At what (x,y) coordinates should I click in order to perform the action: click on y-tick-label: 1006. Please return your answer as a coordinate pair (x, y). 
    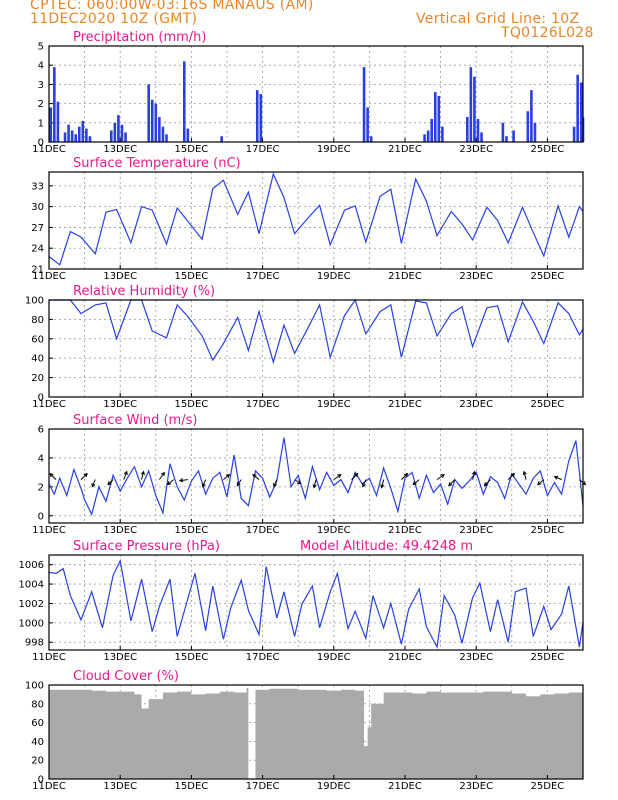
    Looking at the image, I should click on (31, 565).